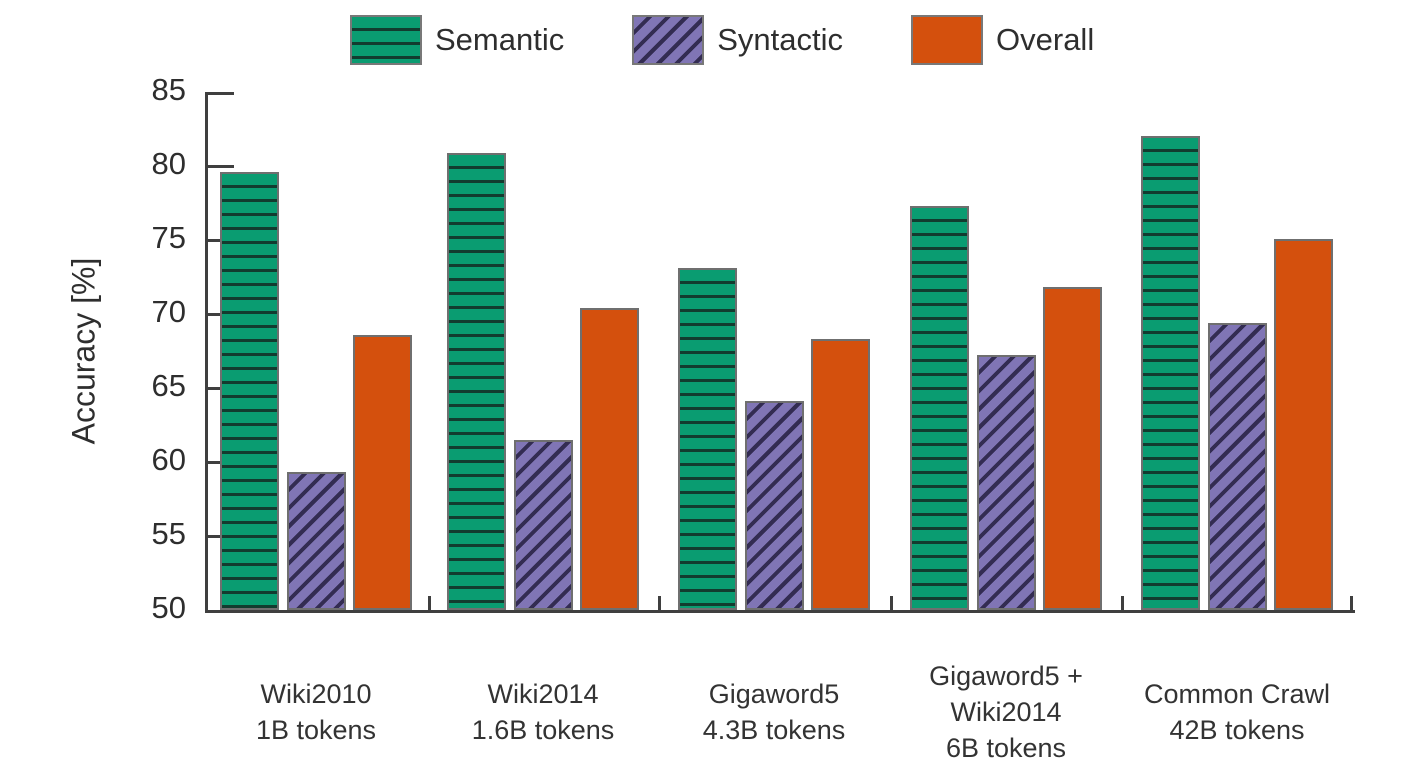  I want to click on y-axis-tick-labels: 85 80 75 70 65 60 55 50, so click(143, 348).